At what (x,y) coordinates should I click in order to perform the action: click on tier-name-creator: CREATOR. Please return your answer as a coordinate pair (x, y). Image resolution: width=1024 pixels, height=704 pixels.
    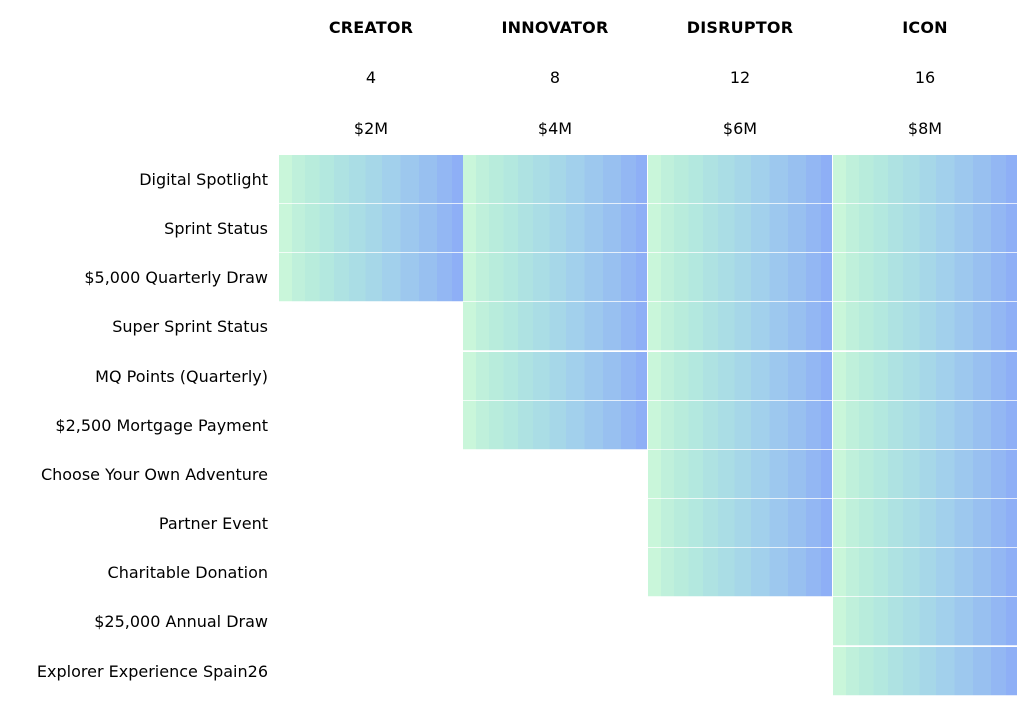
    Looking at the image, I should click on (371, 27).